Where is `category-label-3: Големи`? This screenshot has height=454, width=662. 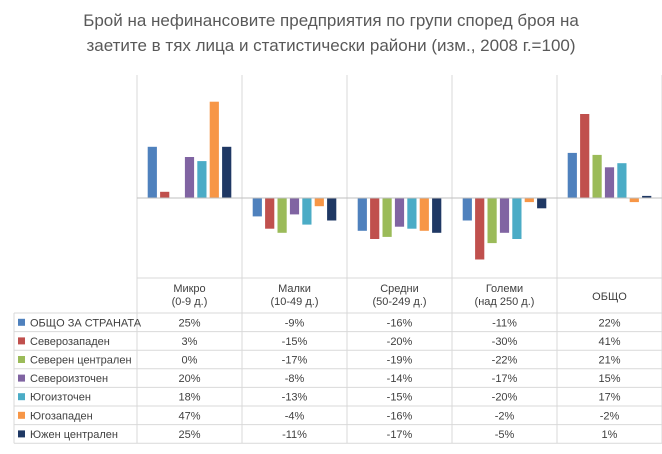
category-label-3: Големи is located at coordinates (504, 289).